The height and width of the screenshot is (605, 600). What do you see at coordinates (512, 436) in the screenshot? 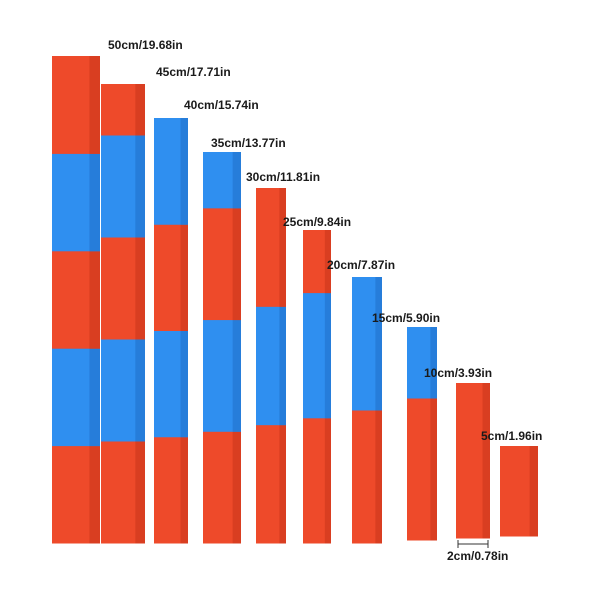
I see `rod-label-5cm: 5cm/1.96in` at bounding box center [512, 436].